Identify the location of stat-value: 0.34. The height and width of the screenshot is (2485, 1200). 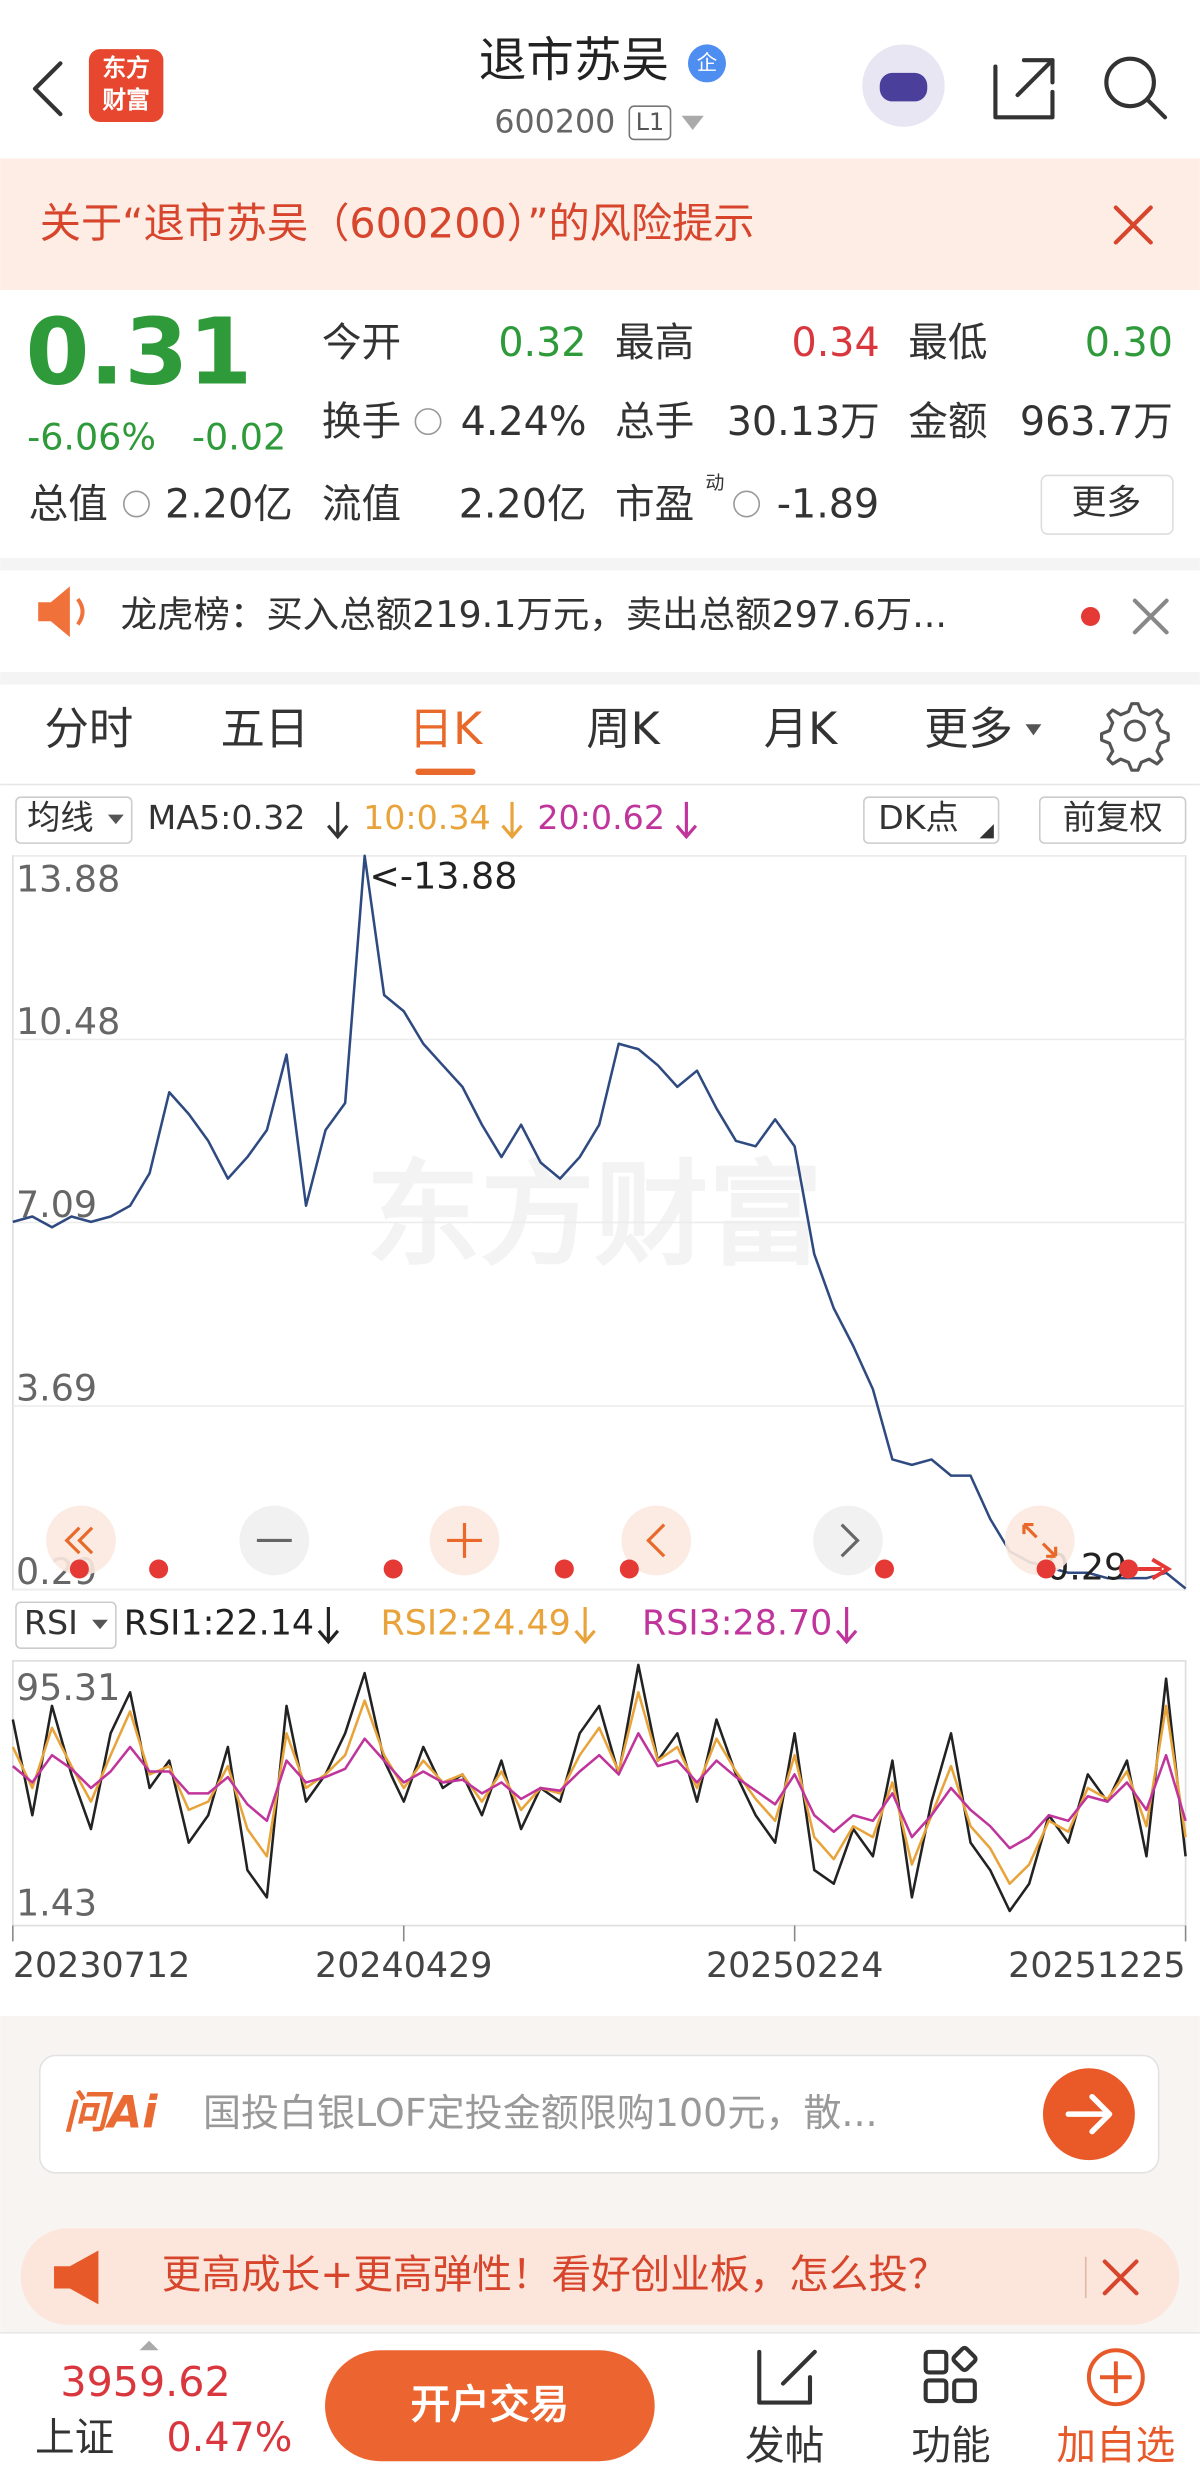
(836, 343).